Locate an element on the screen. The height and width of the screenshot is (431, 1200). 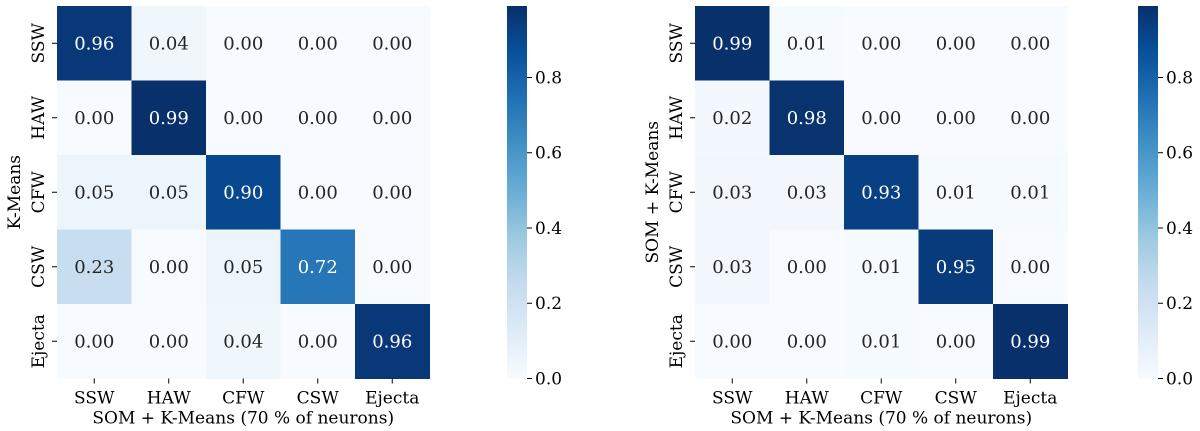
cell-label-r3-c1: 0.00 is located at coordinates (807, 267).